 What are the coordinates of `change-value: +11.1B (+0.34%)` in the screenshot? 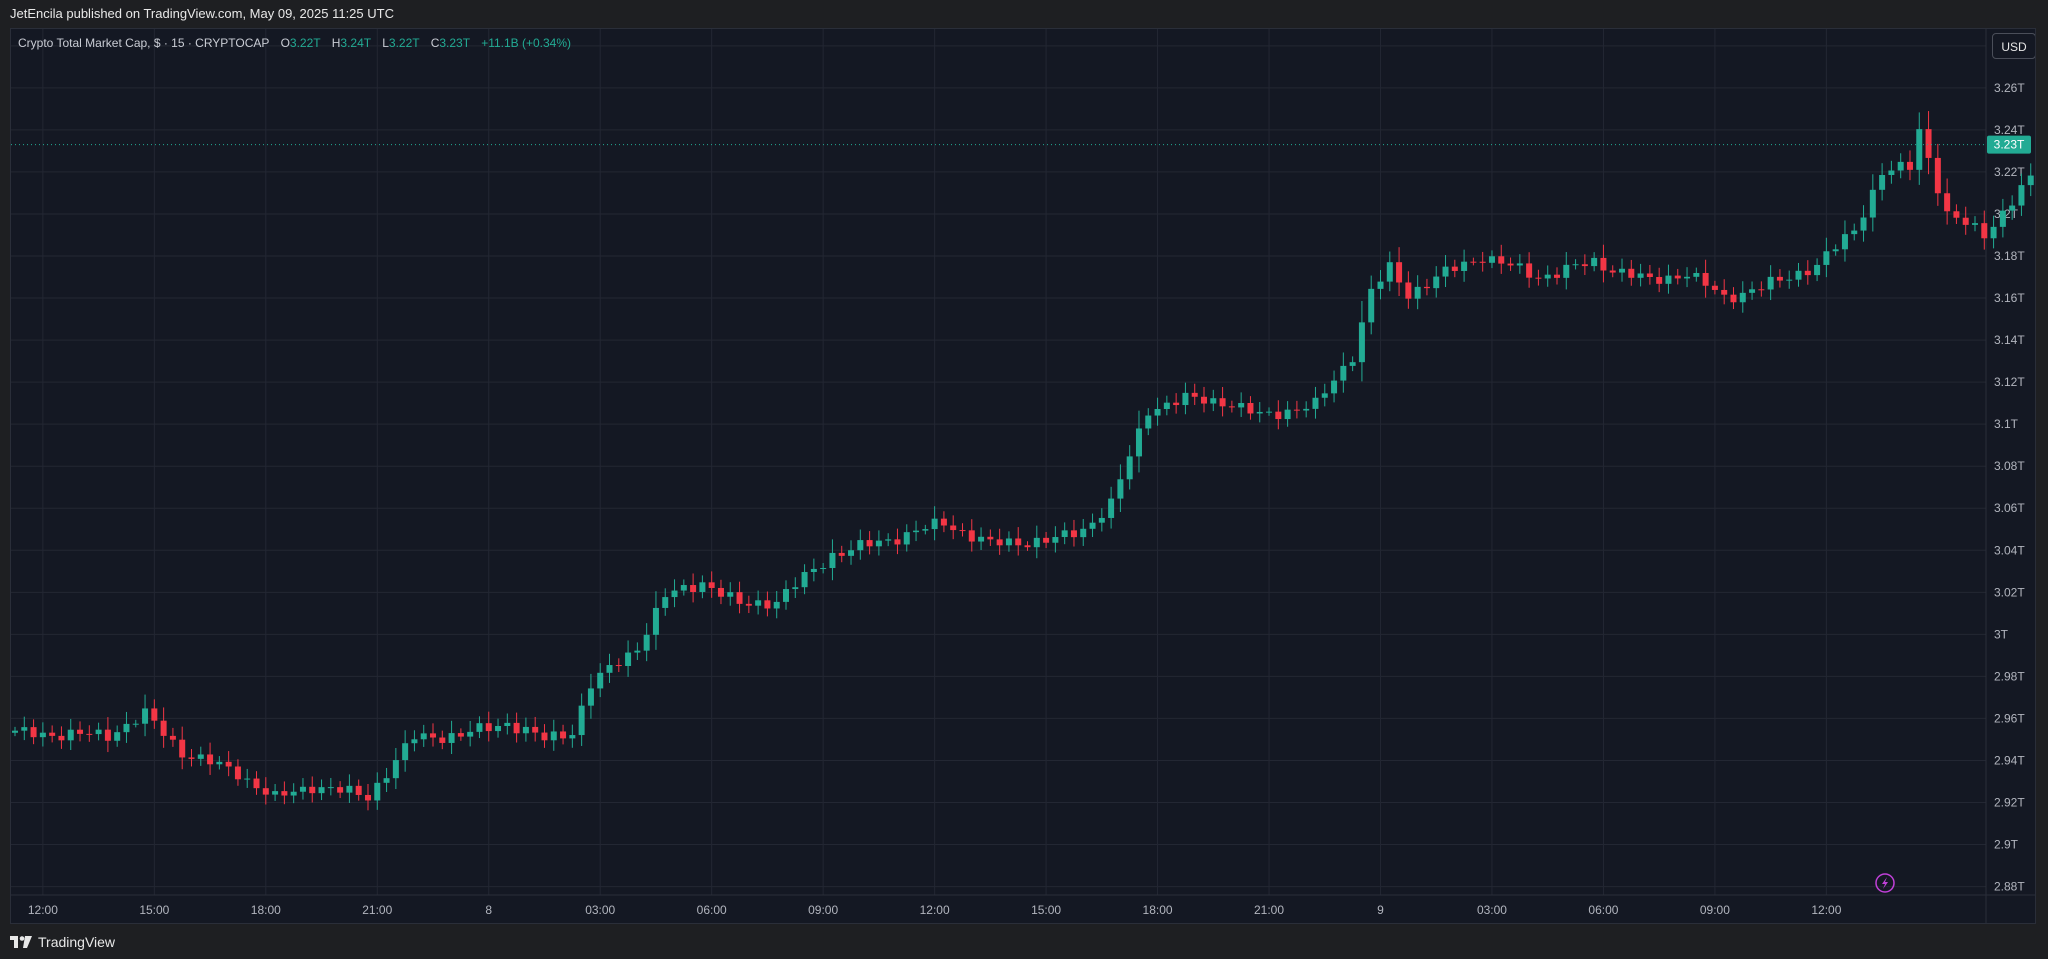 It's located at (526, 43).